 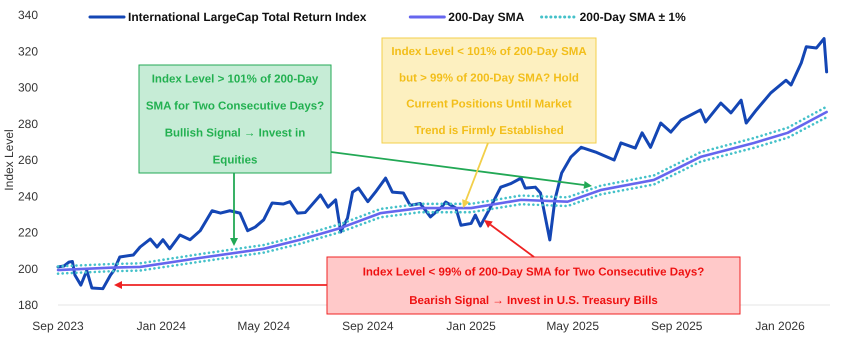 What do you see at coordinates (58, 326) in the screenshot?
I see `x-tick-label: Sep 2023` at bounding box center [58, 326].